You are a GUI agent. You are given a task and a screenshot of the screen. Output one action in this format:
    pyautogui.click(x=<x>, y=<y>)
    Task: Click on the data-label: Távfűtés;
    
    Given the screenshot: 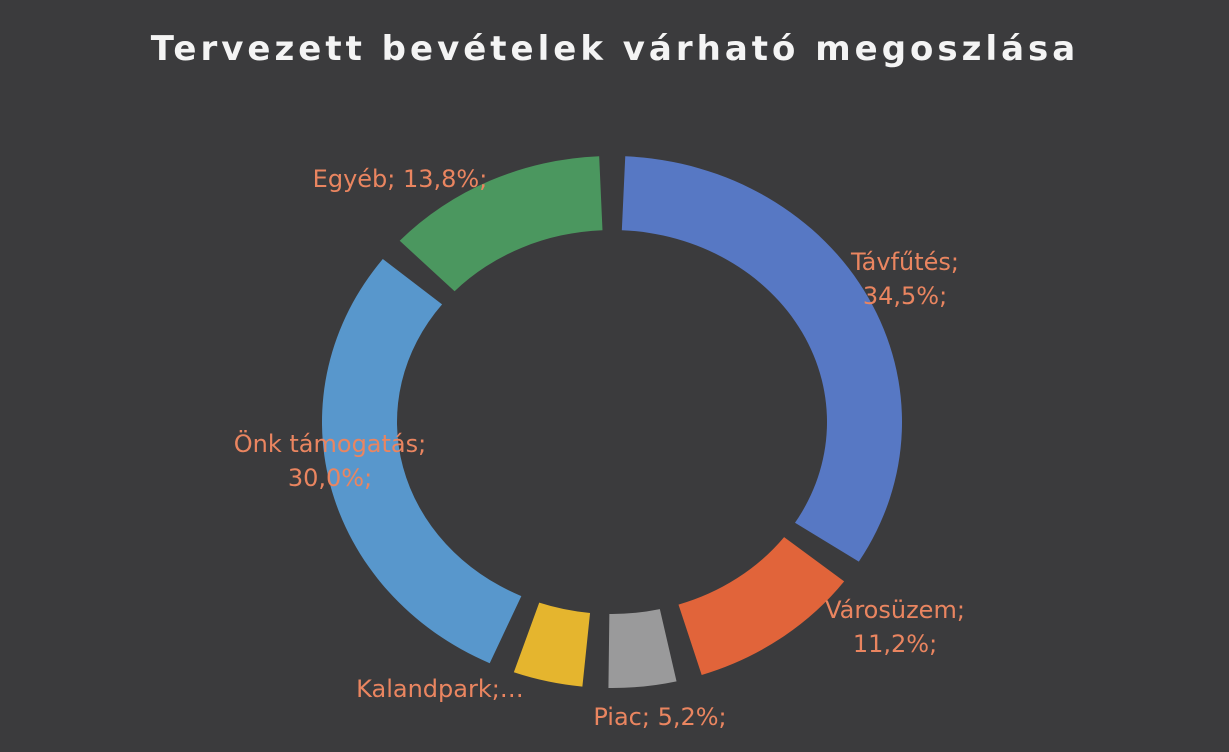 What is the action you would take?
    pyautogui.click(x=904, y=262)
    